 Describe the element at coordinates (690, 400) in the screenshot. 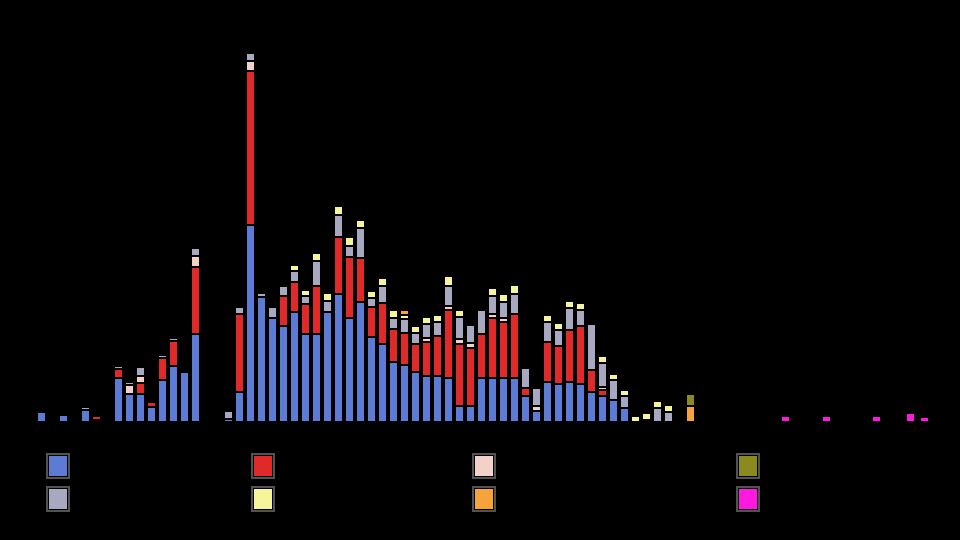

I see `bar-segment-olive` at that location.